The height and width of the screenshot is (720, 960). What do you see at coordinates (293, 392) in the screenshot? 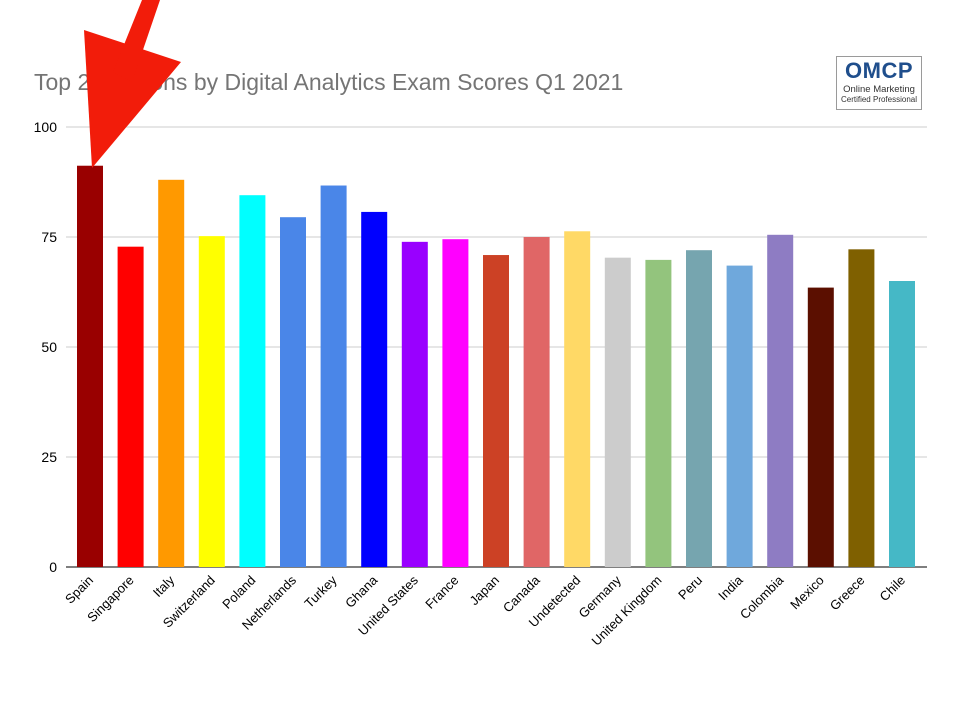
I see `bar-netherlands` at bounding box center [293, 392].